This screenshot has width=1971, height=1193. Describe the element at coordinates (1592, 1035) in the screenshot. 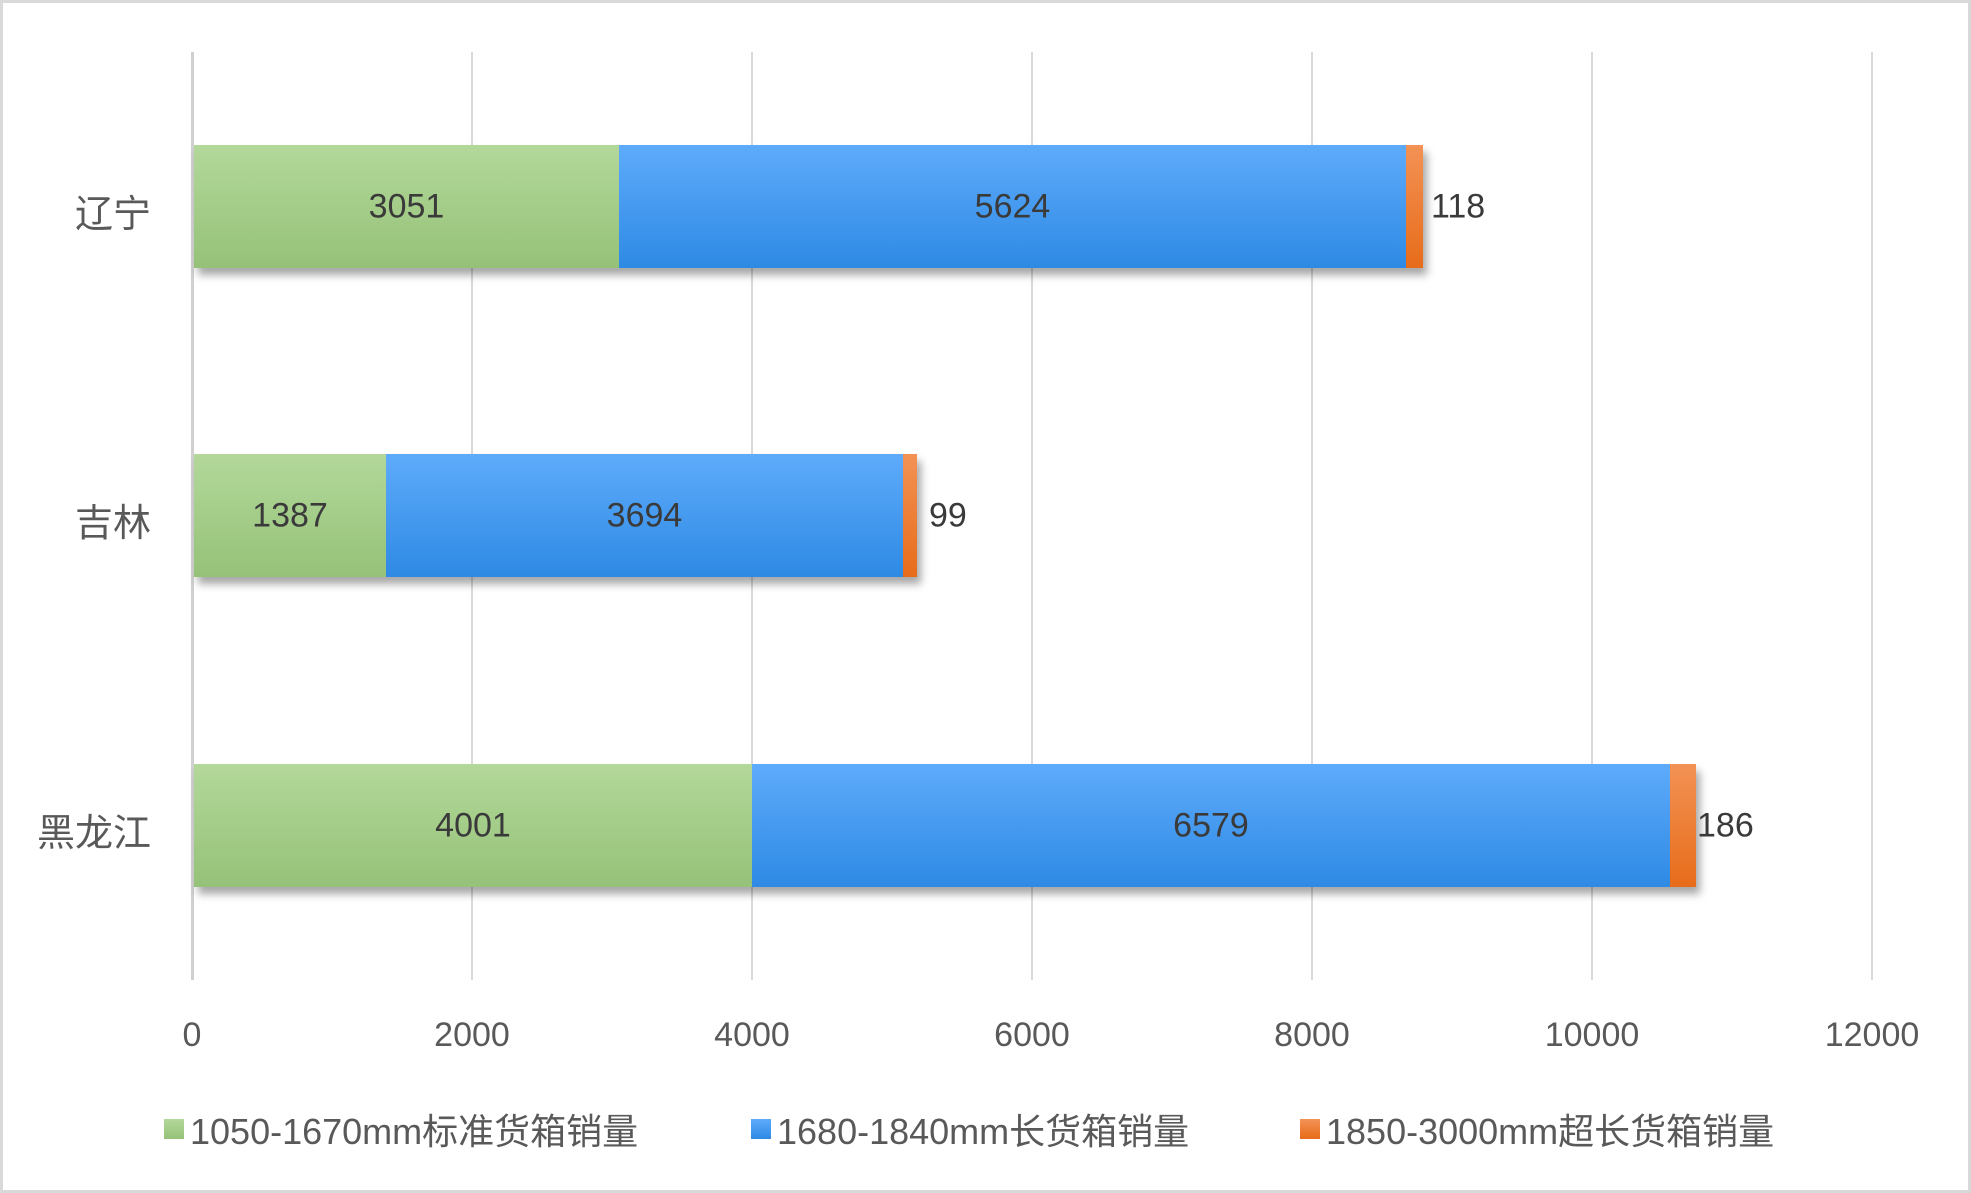

I see `x-tick-label: 10000` at that location.